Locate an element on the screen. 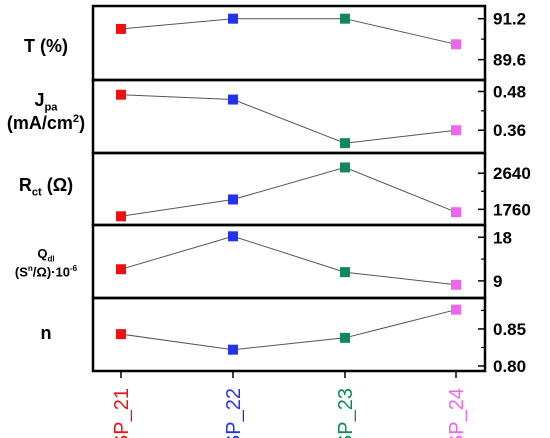 Image resolution: width=550 pixels, height=438 pixels. series-line-n is located at coordinates (288, 330).